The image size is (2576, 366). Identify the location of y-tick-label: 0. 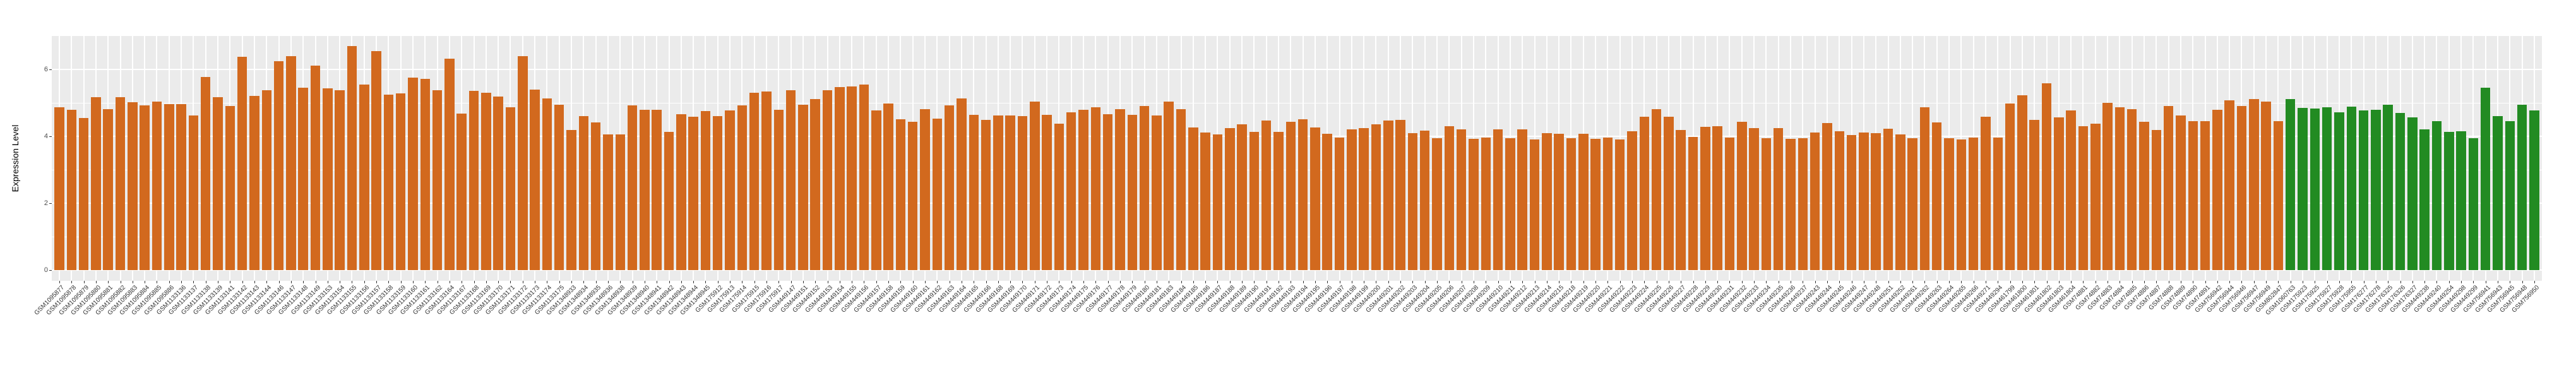
(46, 270).